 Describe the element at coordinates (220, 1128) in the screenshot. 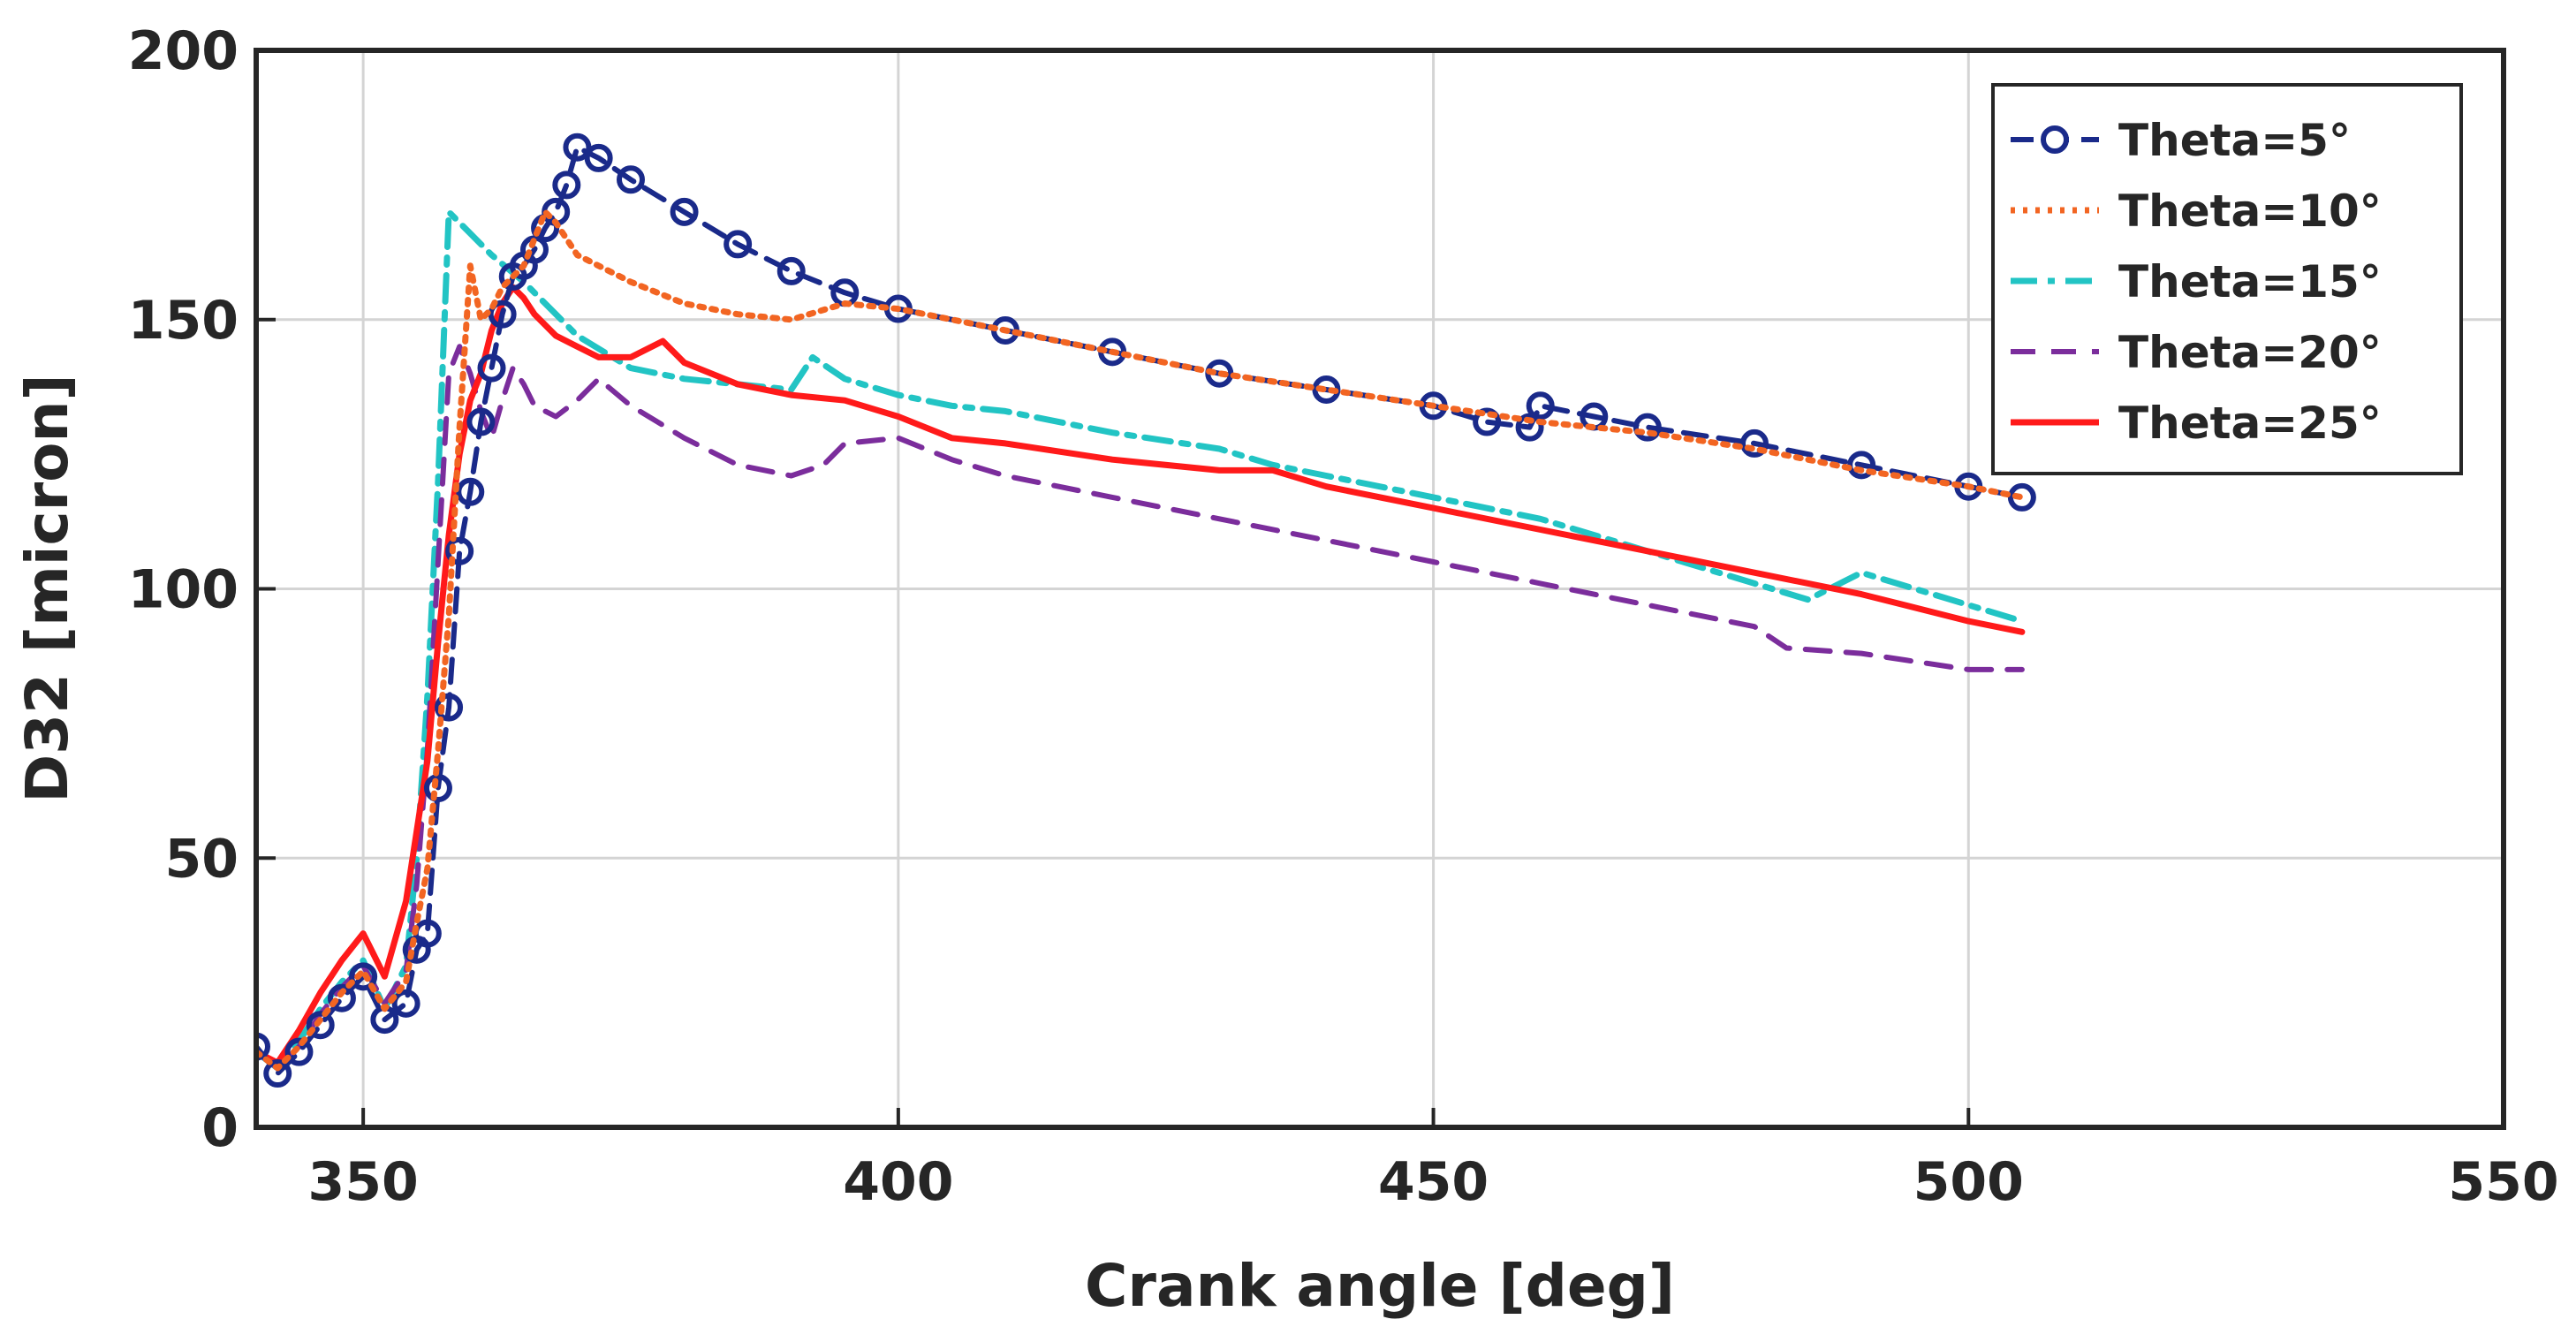

I see `y-tick-label: 0` at that location.